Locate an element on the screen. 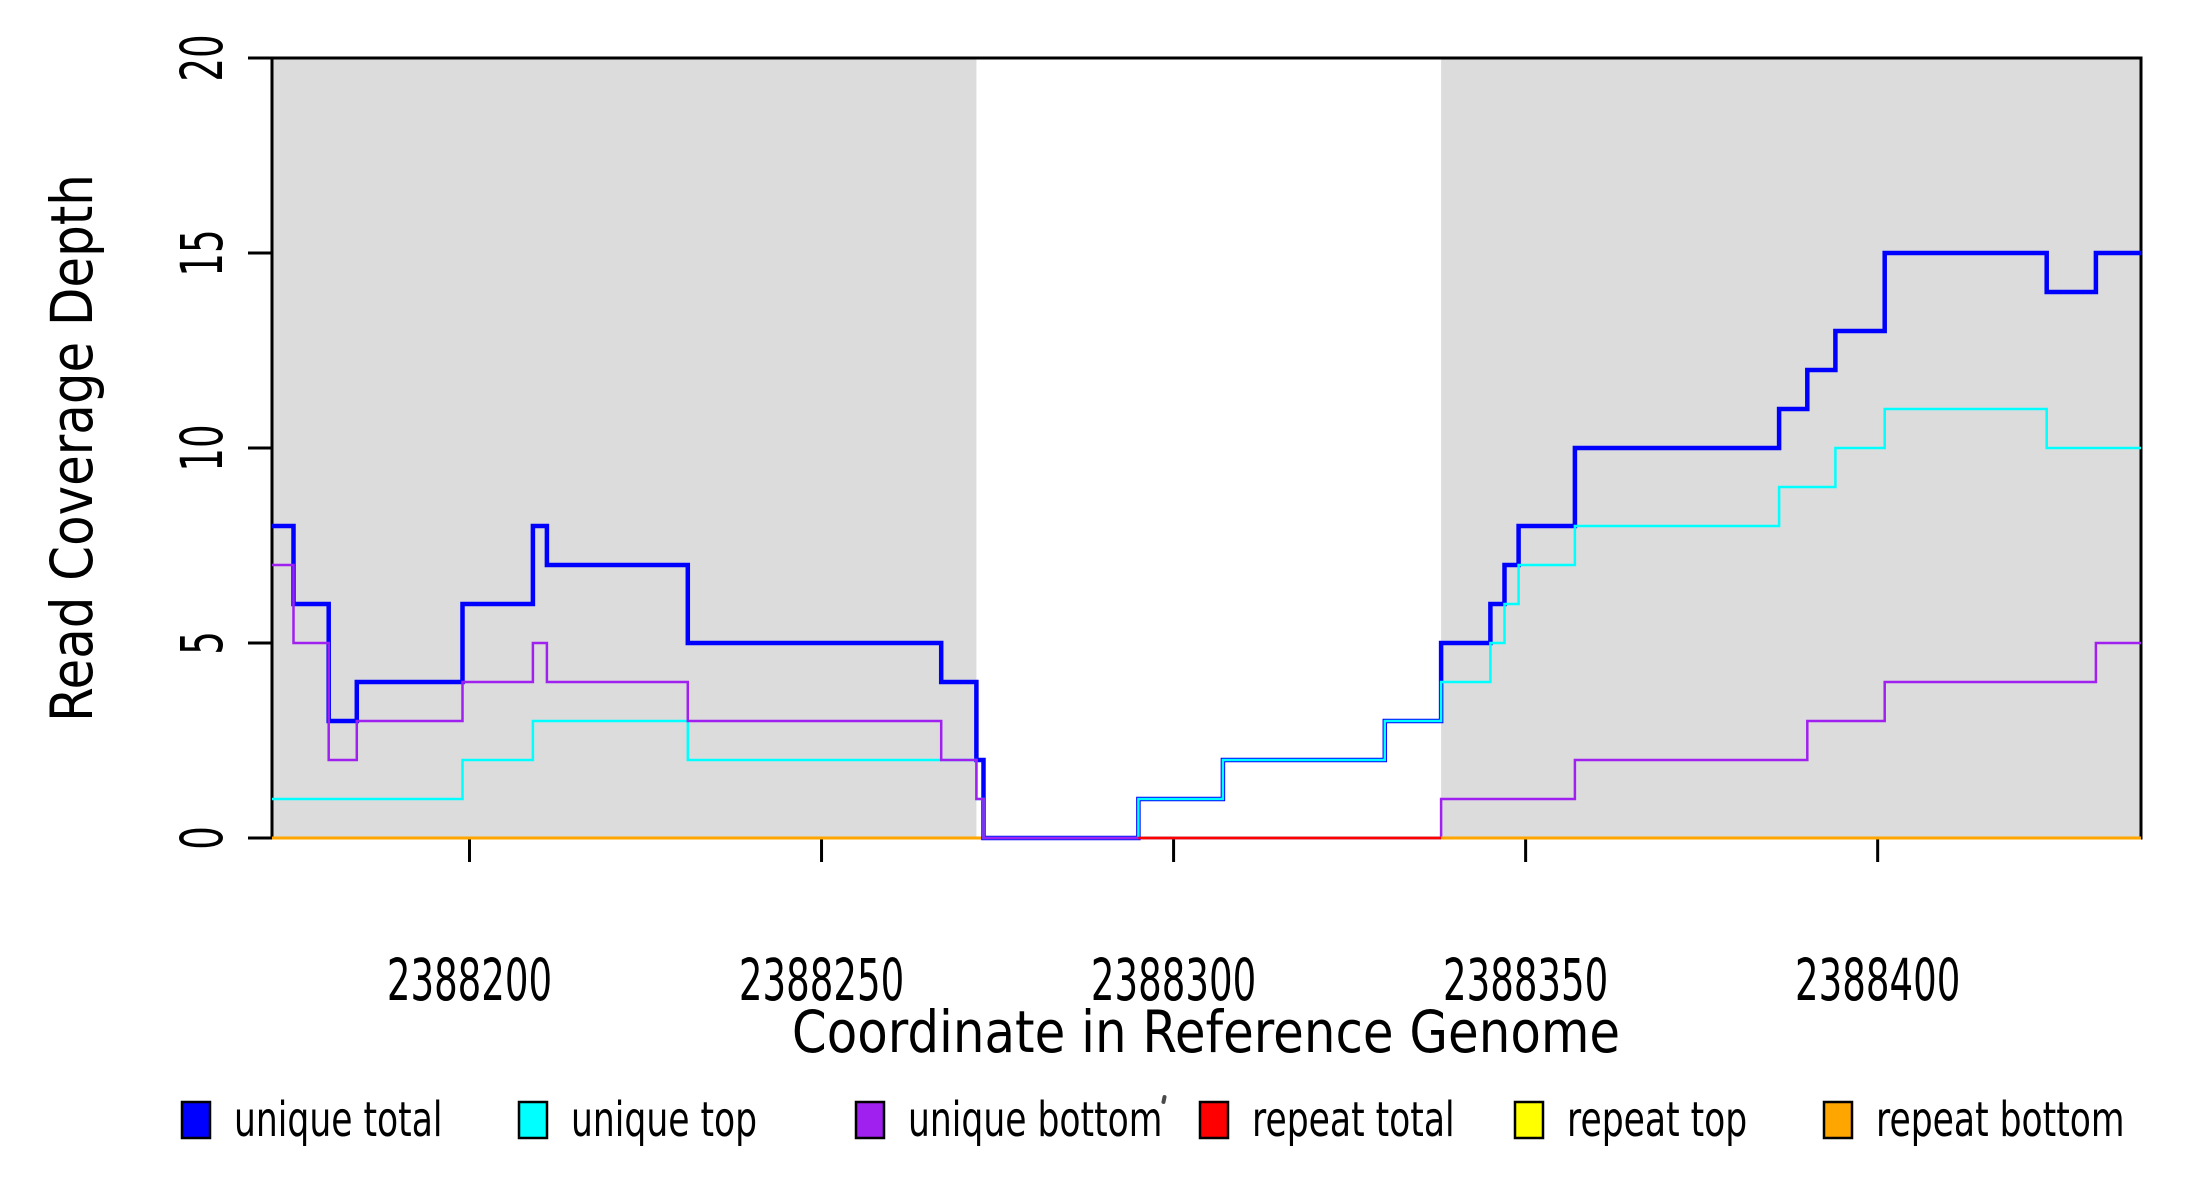 This screenshot has width=2200, height=1200. legend-label: repeat total is located at coordinates (1353, 1119).